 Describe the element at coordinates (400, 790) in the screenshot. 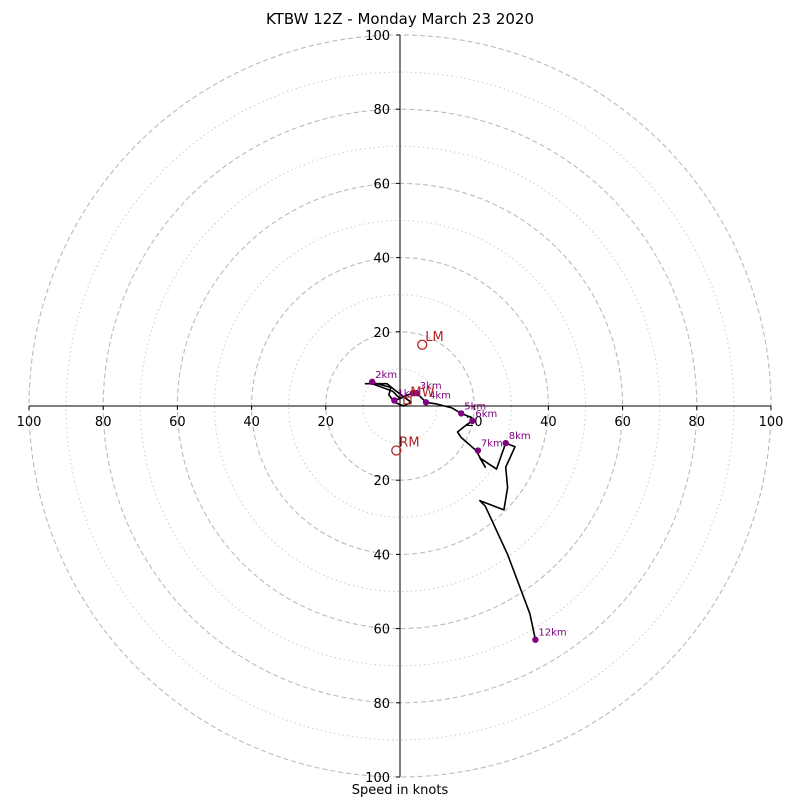

I see `x-axis-label: Speed in knots` at that location.